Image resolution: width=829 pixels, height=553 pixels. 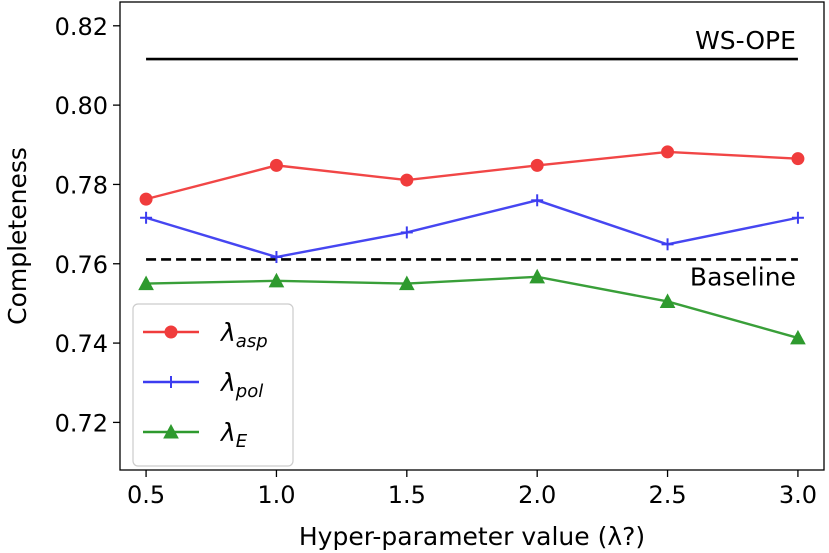 What do you see at coordinates (798, 495) in the screenshot?
I see `x-tick-label: 3.0` at bounding box center [798, 495].